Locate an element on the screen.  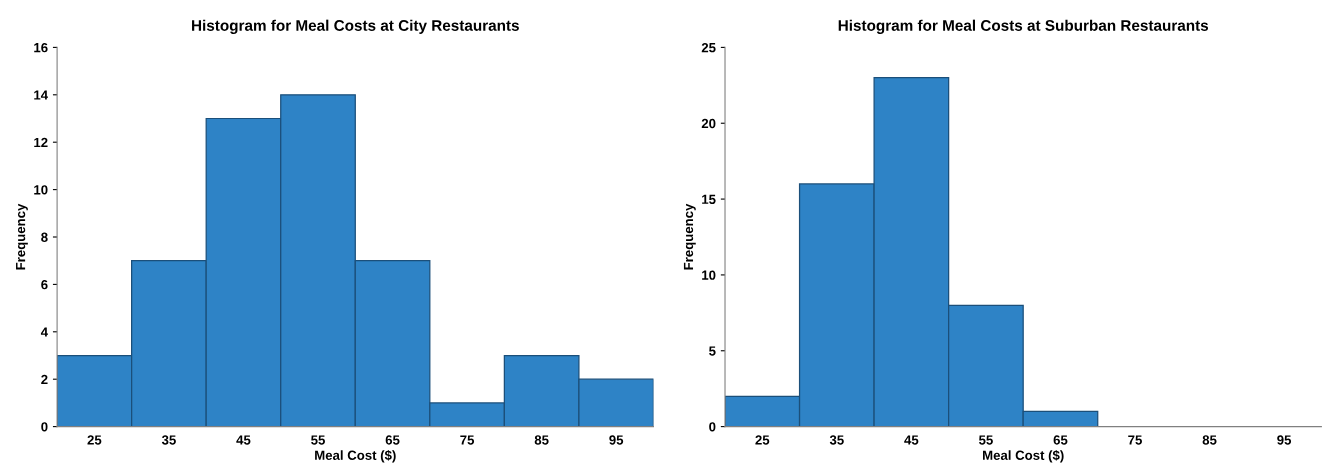
y-tick-label: 15 is located at coordinates (709, 199).